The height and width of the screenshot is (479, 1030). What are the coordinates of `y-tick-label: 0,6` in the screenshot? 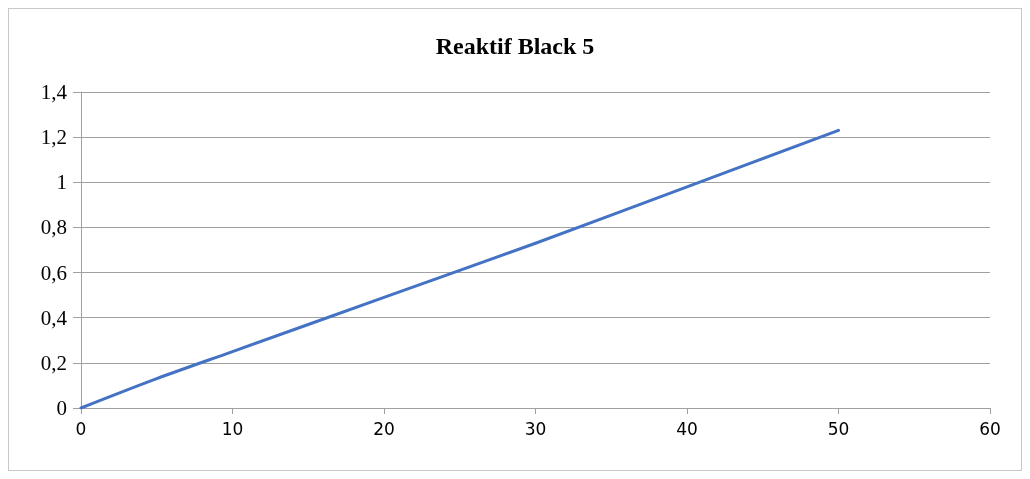 It's located at (53, 272).